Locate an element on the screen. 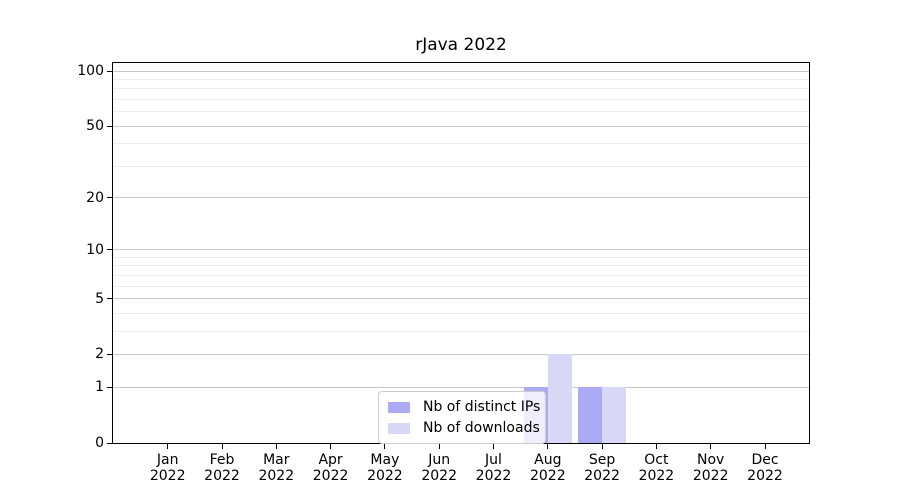 This screenshot has height=500, width=900. y-tick-label: 2 is located at coordinates (99, 354).